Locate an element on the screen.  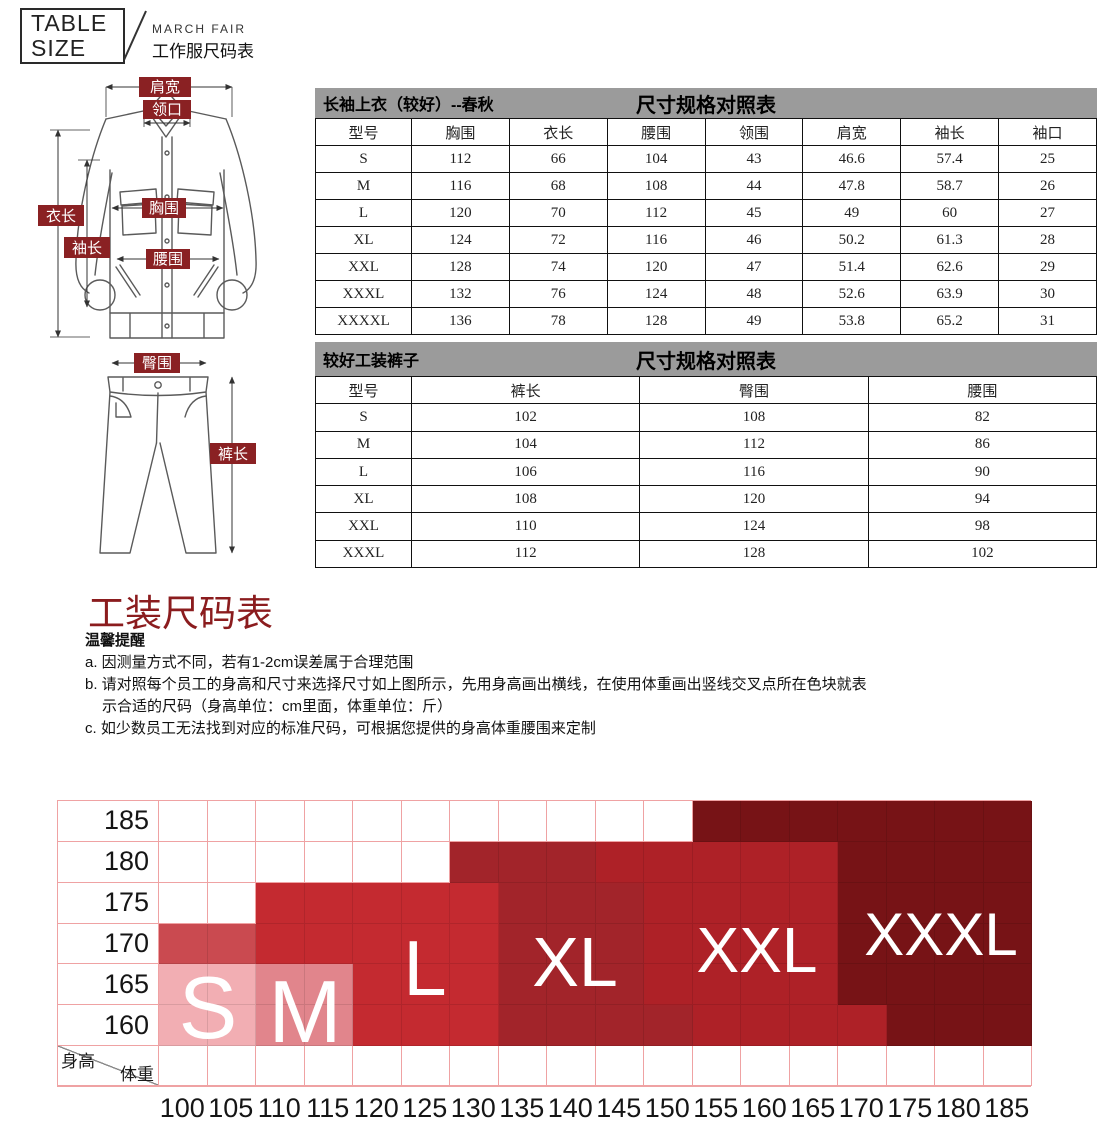
table-header-row: 型号 胸围 衣长 腰围 领围 肩宽 袖长 袖口 is located at coordinates (706, 132).